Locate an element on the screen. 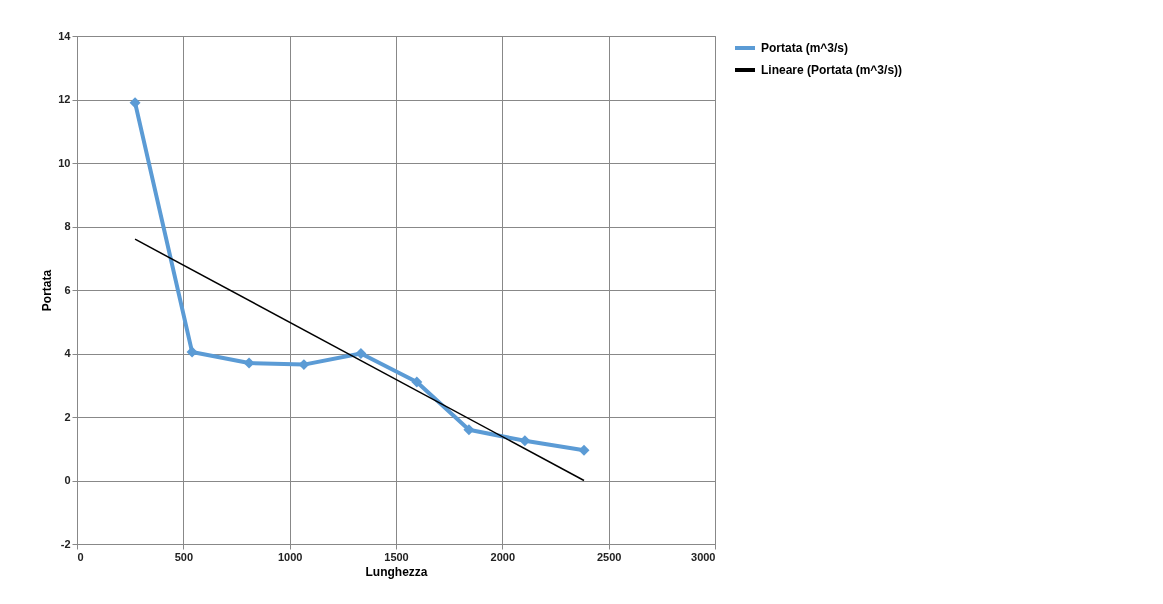  legend-label: Lineare (Portata (m^3/s)) is located at coordinates (832, 70).